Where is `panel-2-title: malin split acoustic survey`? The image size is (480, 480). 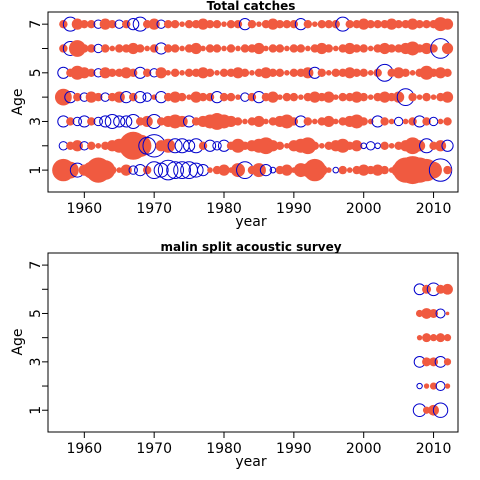
panel-2-title: malin split acoustic survey is located at coordinates (250, 247).